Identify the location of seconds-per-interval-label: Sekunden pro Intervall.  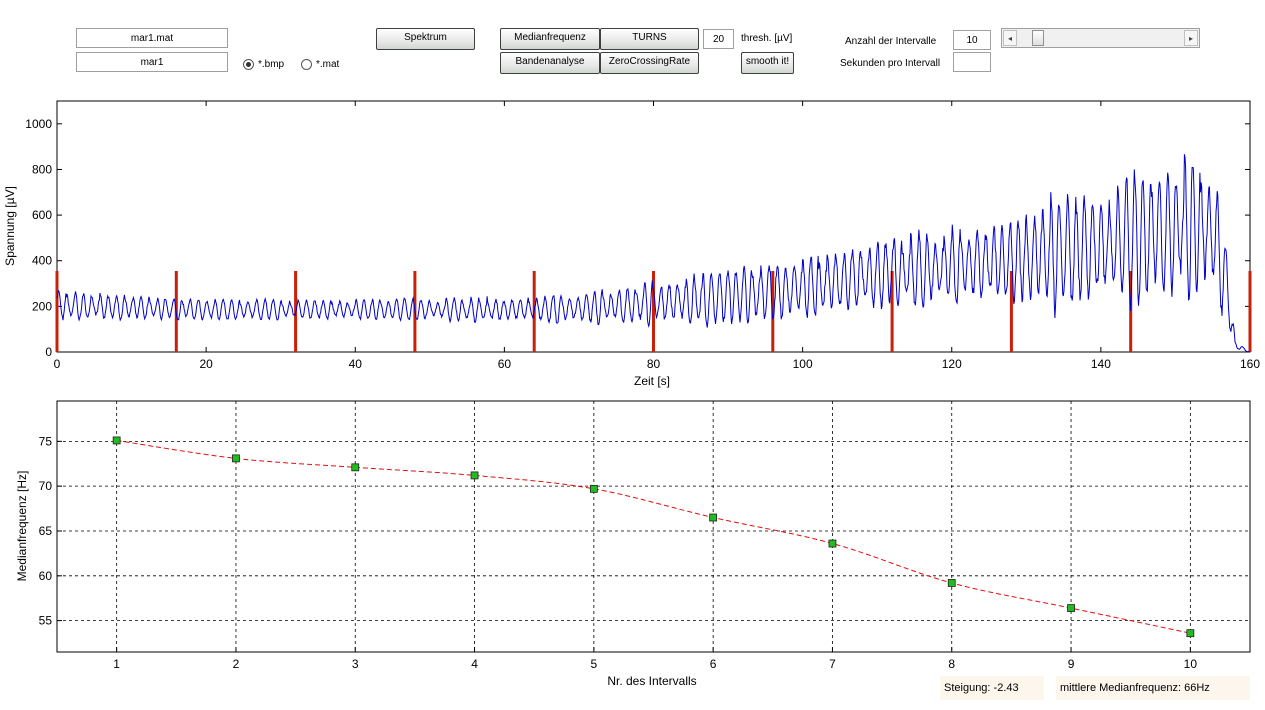
(890, 63).